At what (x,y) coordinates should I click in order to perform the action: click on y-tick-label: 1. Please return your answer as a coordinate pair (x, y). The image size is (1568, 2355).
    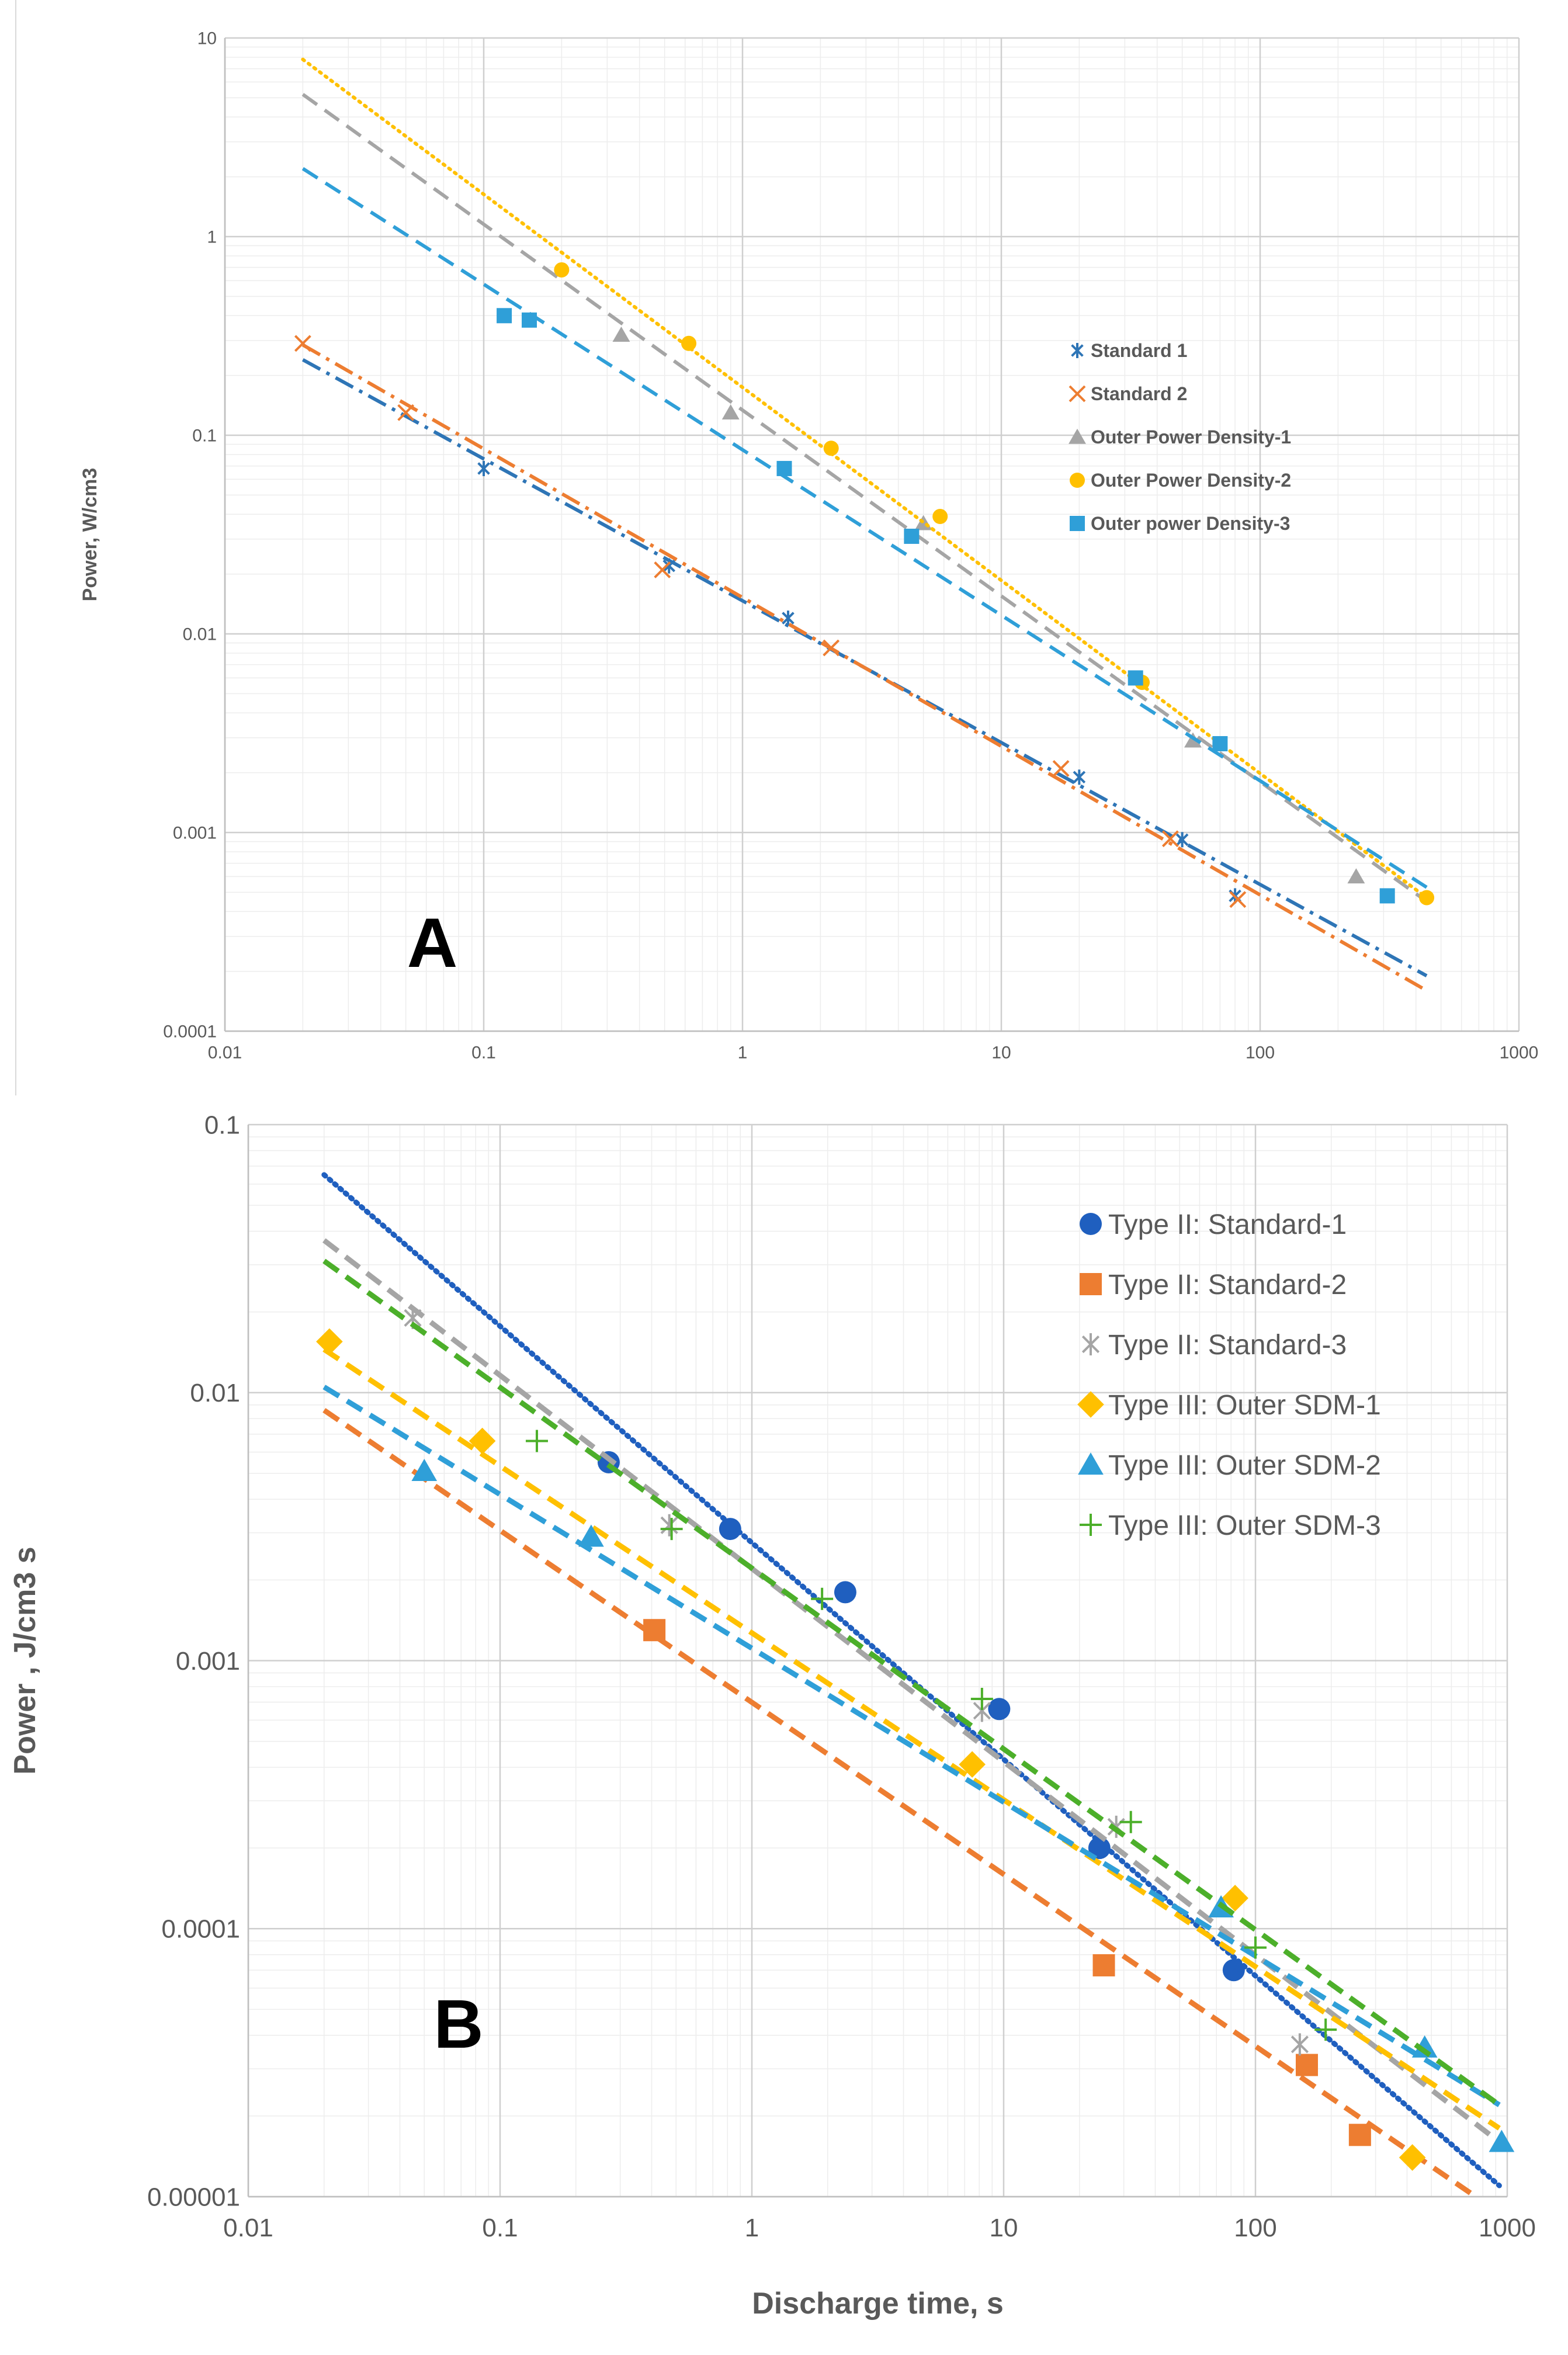
    Looking at the image, I should click on (212, 237).